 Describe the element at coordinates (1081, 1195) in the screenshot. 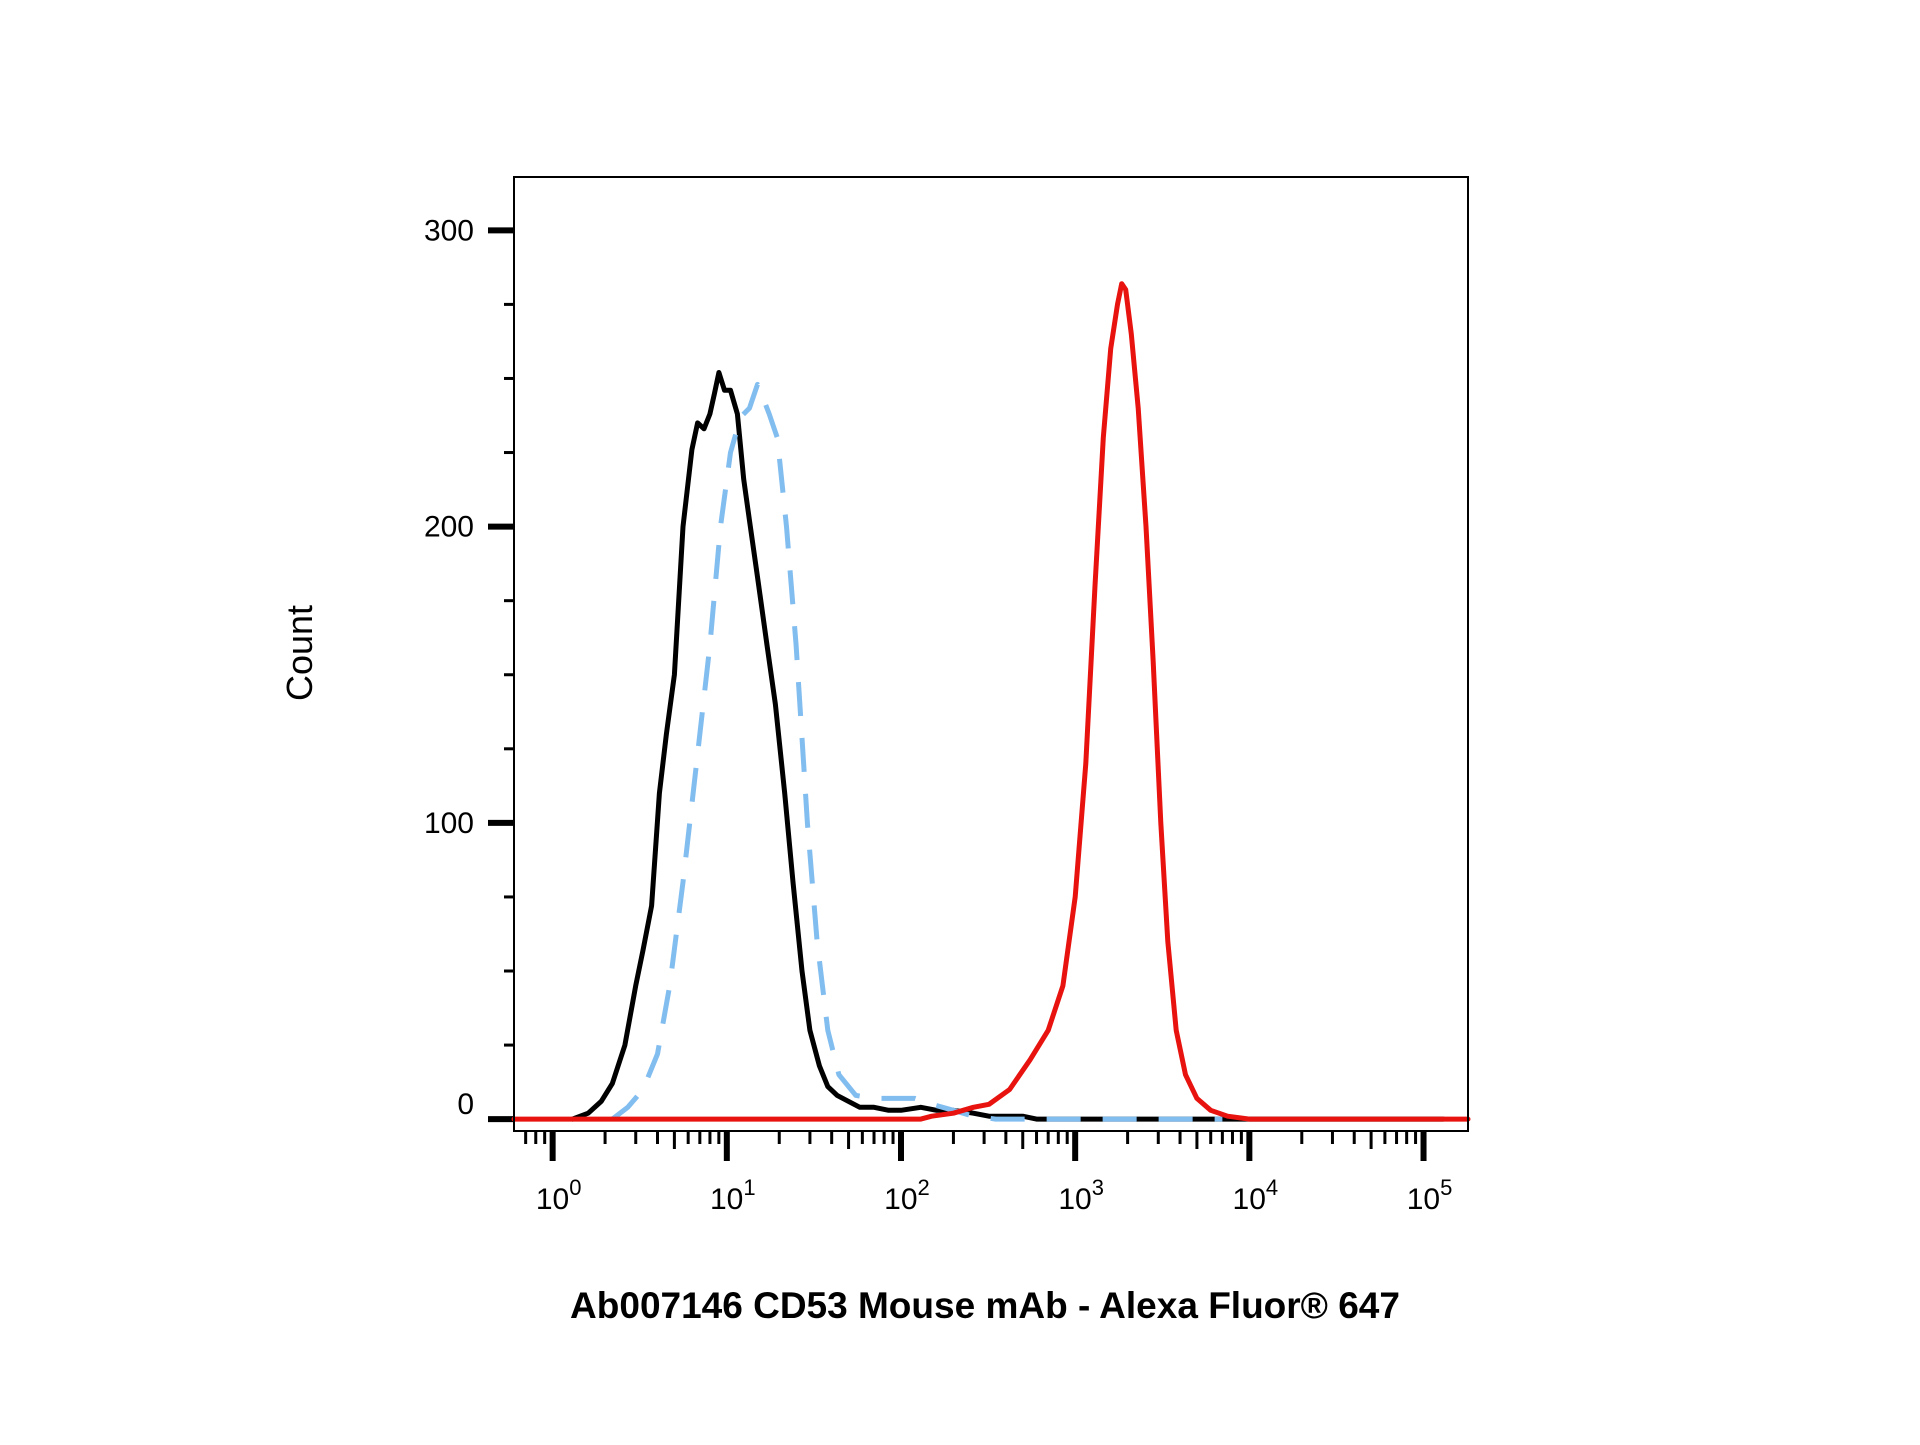

I see `x-tick-label: 10³` at that location.